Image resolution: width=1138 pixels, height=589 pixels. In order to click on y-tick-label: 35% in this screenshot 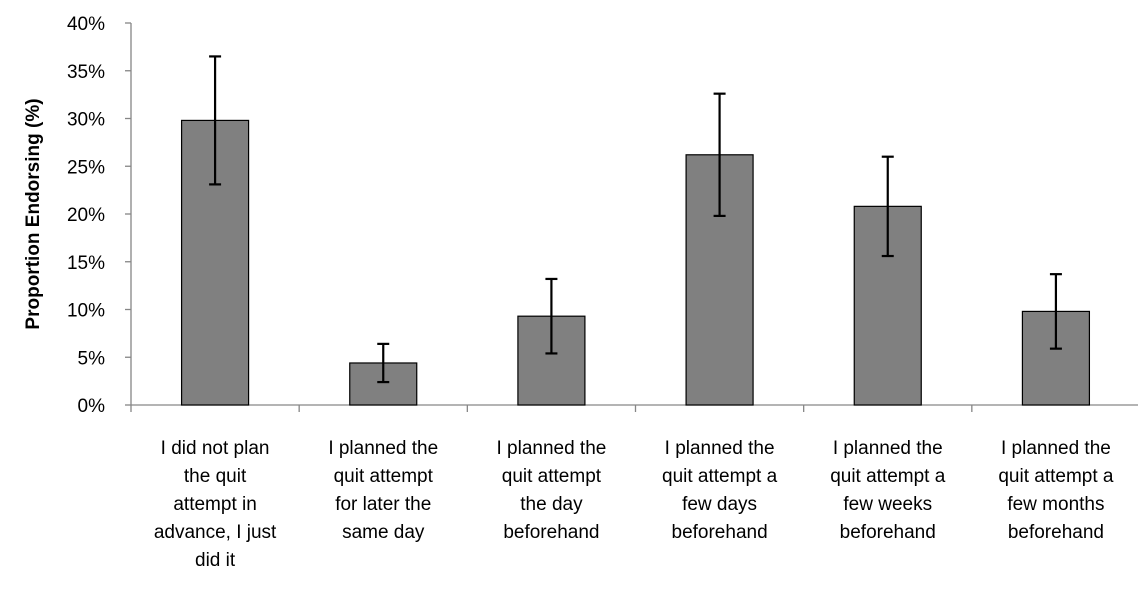, I will do `click(86, 72)`.